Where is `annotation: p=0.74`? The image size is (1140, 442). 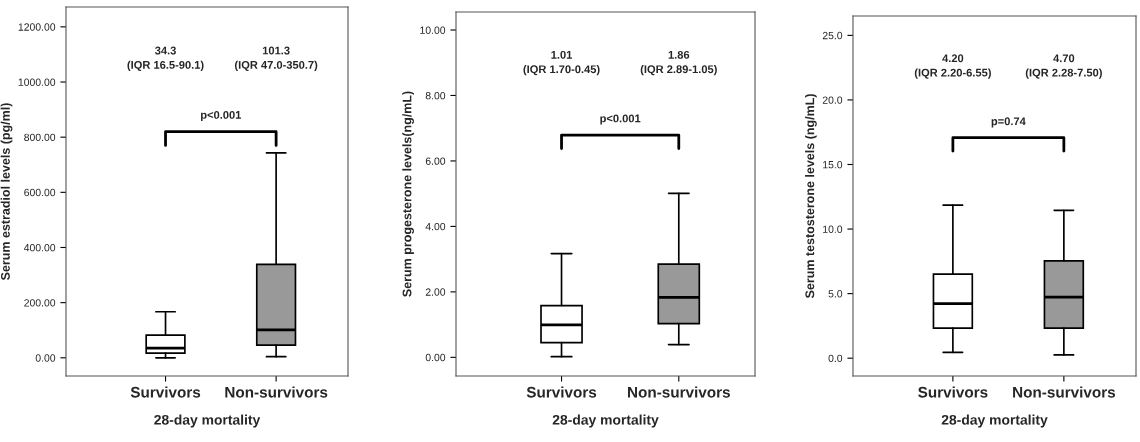
annotation: p=0.74 is located at coordinates (1008, 122).